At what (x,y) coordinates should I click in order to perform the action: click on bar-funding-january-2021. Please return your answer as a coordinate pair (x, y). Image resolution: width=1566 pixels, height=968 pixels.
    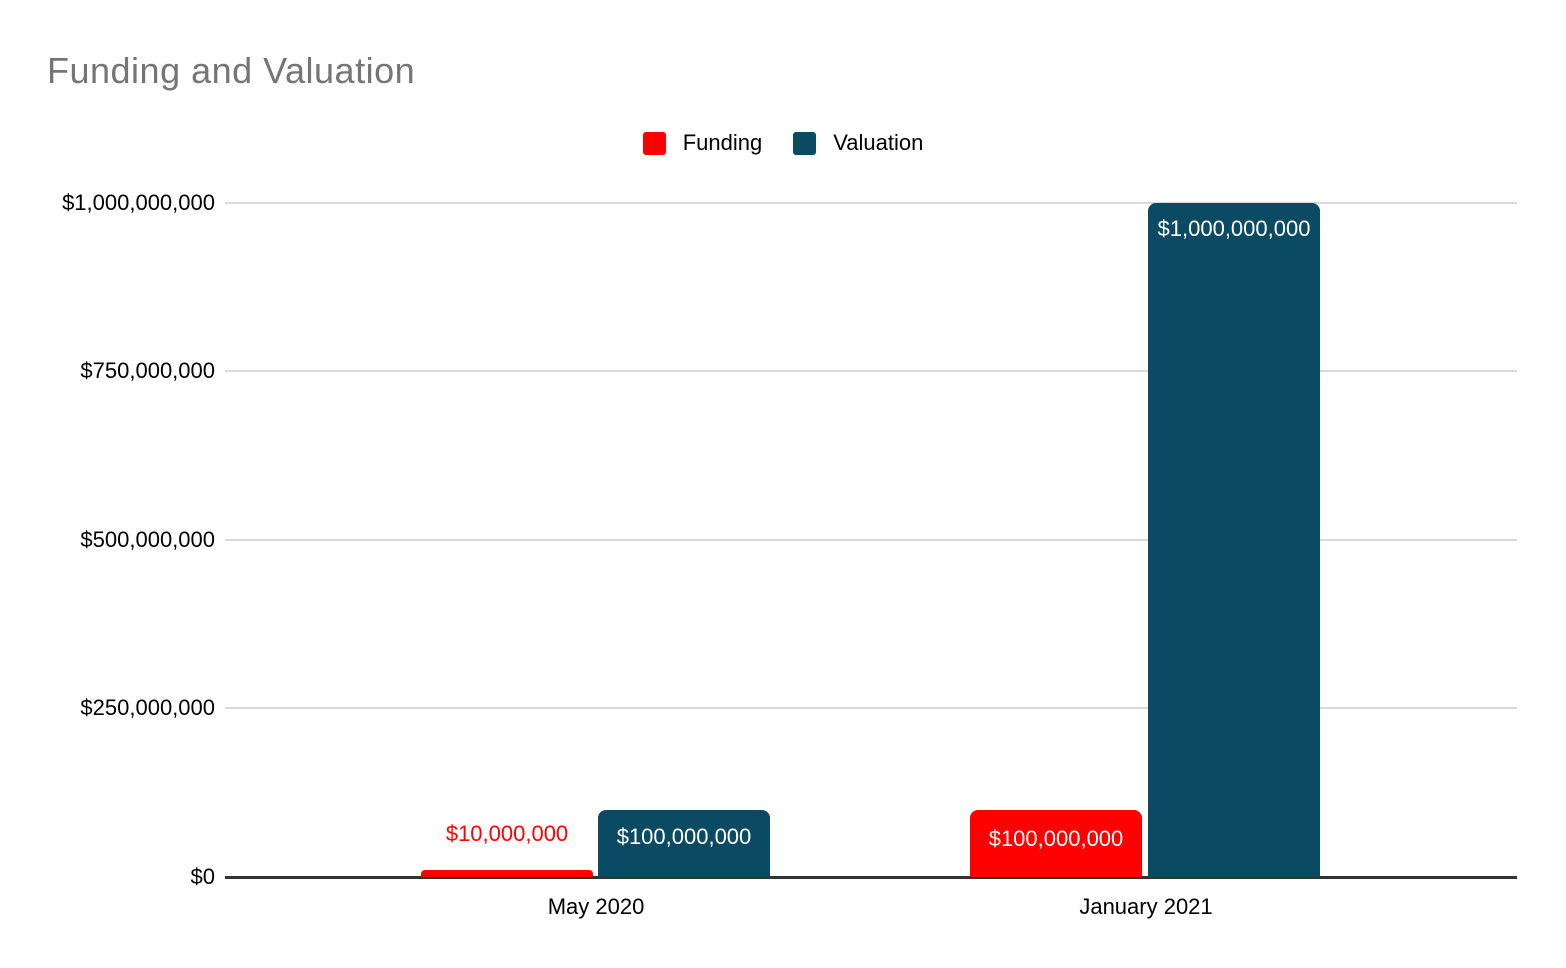
    Looking at the image, I should click on (1056, 843).